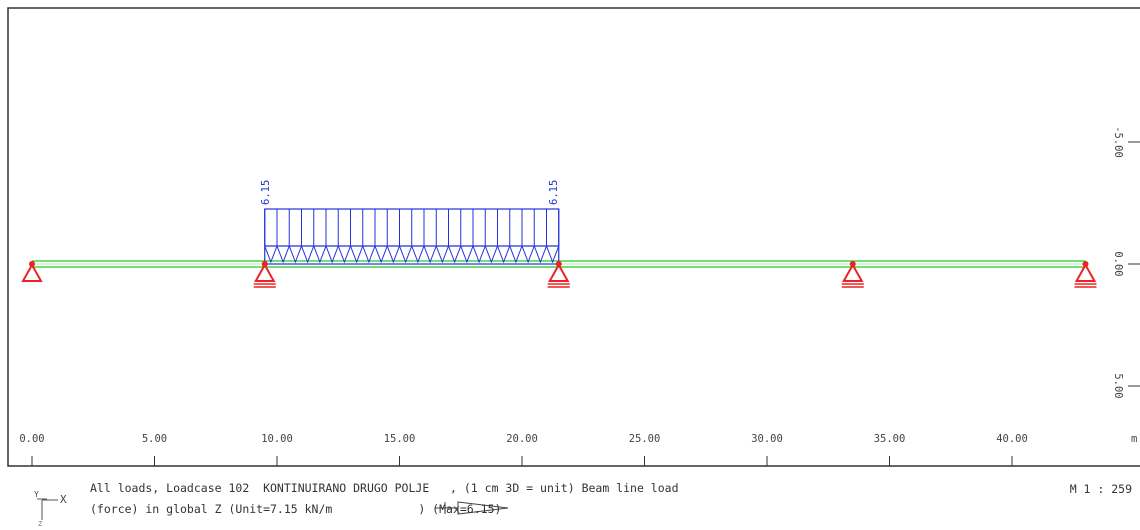 This screenshot has width=1140, height=530. What do you see at coordinates (410, 222) in the screenshot?
I see `distributed-load: 6.15 6.15` at bounding box center [410, 222].